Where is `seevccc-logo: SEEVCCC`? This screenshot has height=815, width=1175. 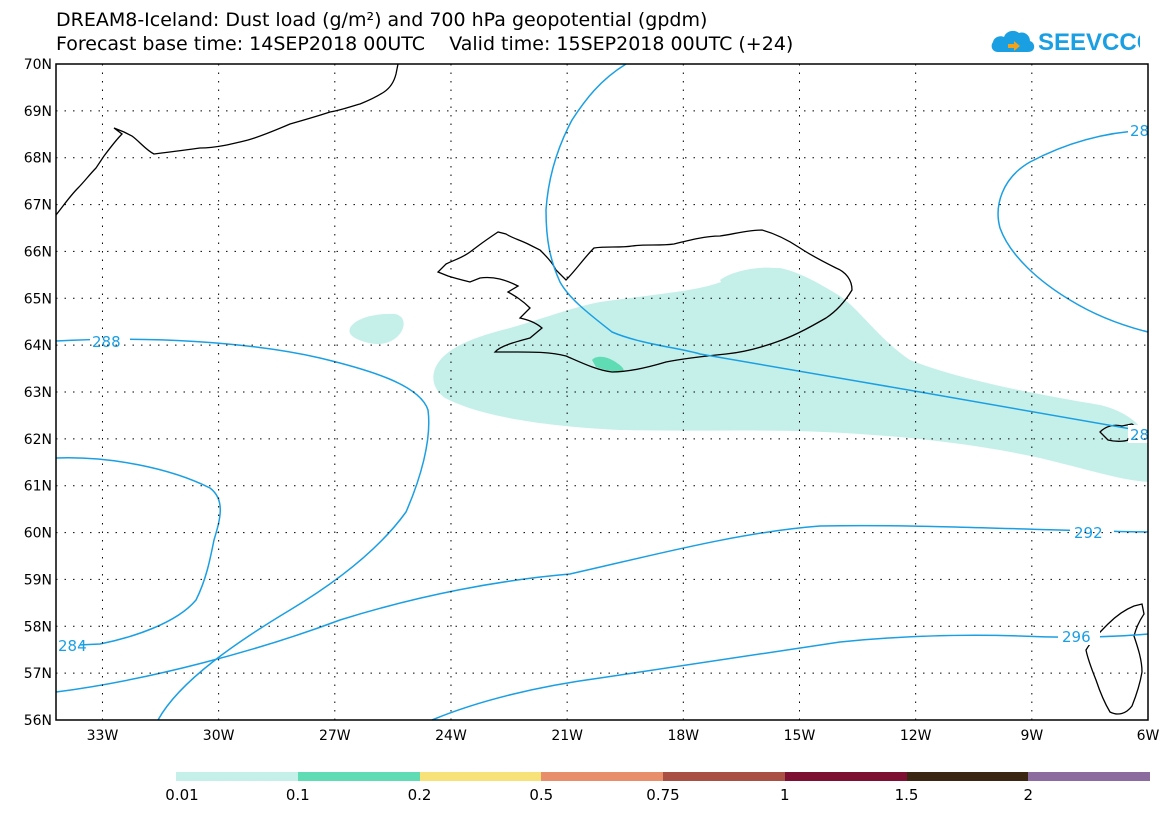
seevccc-logo: SEEVCCC is located at coordinates (1065, 42).